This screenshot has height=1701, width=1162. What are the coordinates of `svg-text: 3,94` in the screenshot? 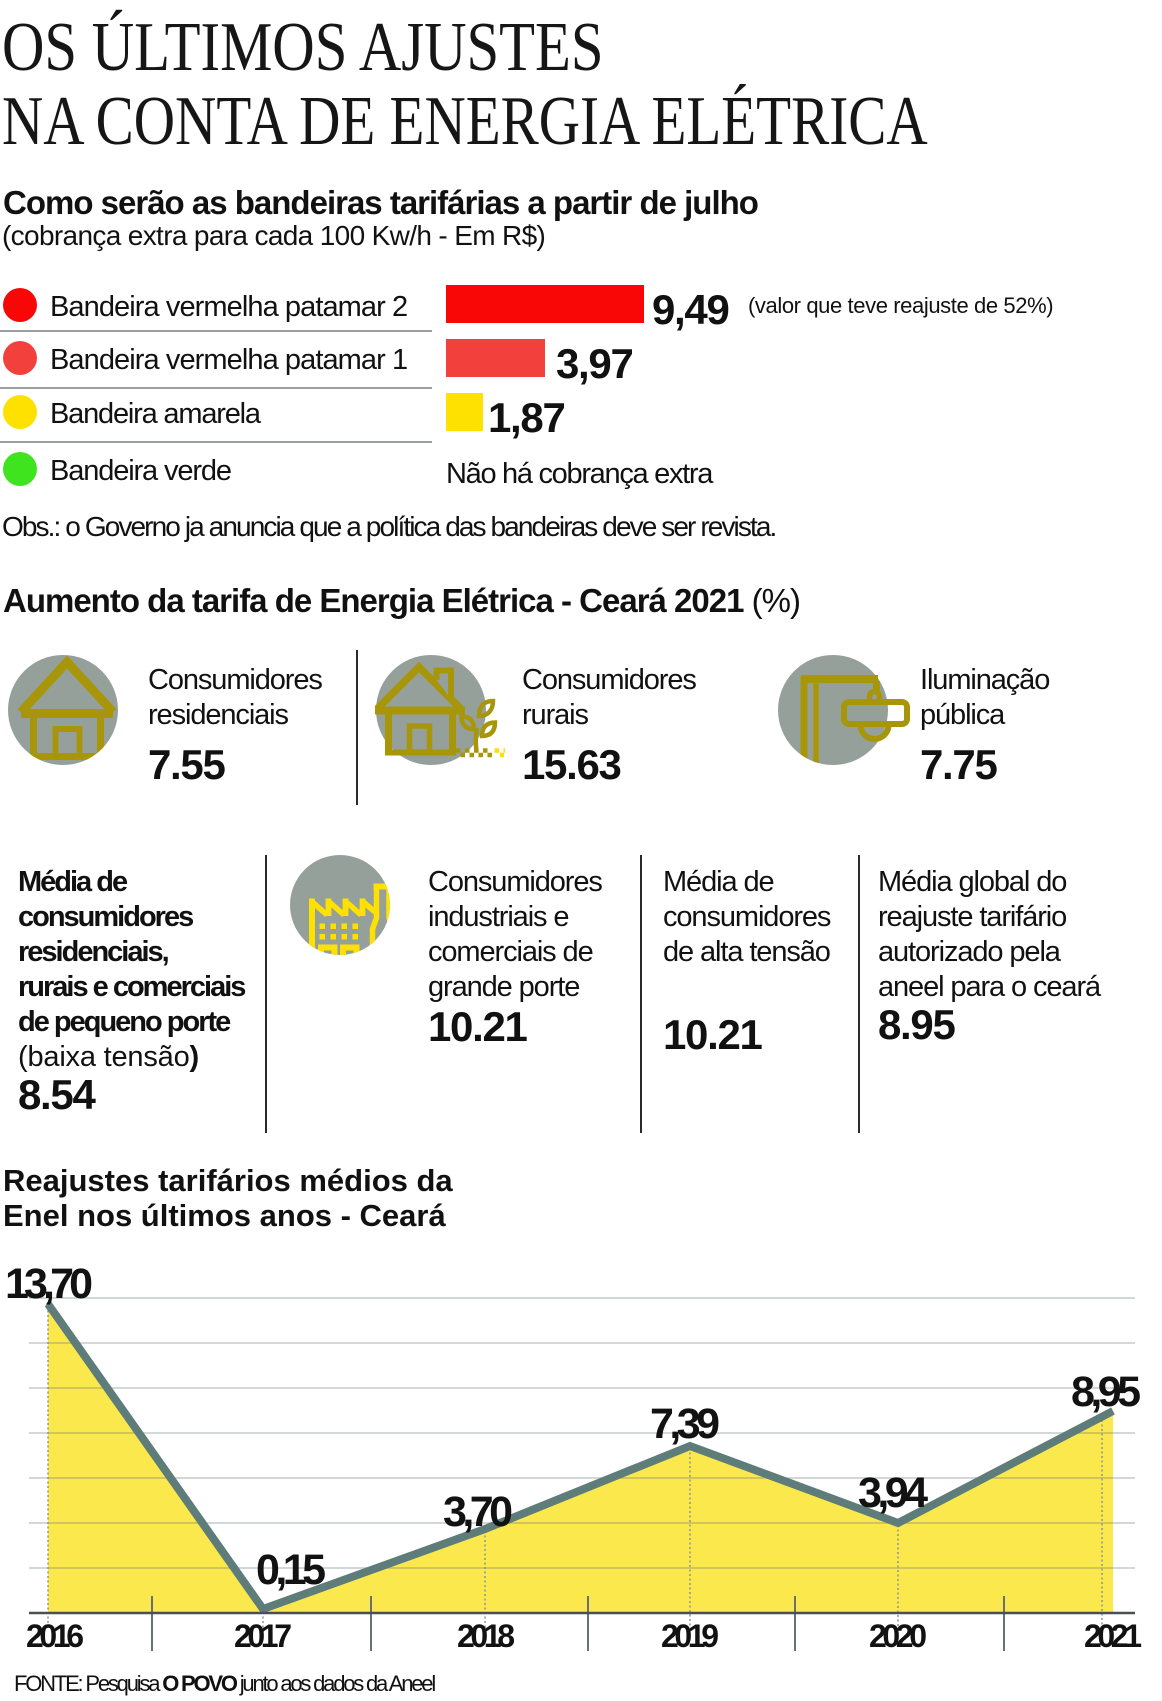 It's located at (893, 1493).